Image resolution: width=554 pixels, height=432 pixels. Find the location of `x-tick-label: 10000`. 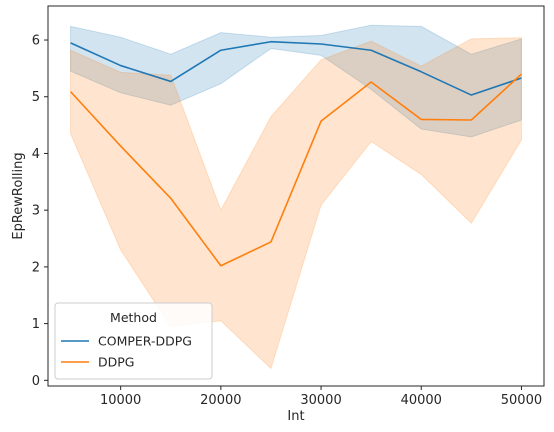

x-tick-label: 10000 is located at coordinates (120, 400).